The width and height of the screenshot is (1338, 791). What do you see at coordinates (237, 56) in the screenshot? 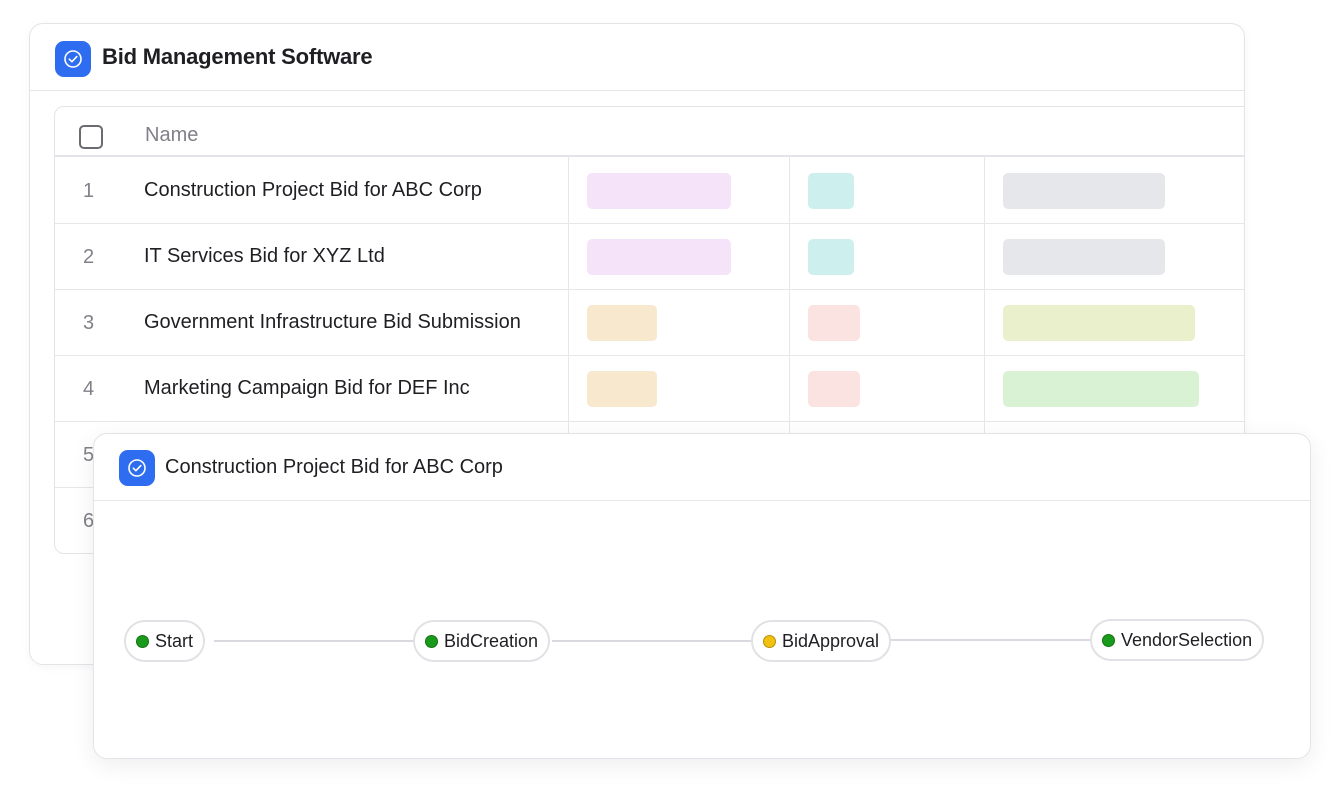
I see `window-title: Bid Management Software` at bounding box center [237, 56].